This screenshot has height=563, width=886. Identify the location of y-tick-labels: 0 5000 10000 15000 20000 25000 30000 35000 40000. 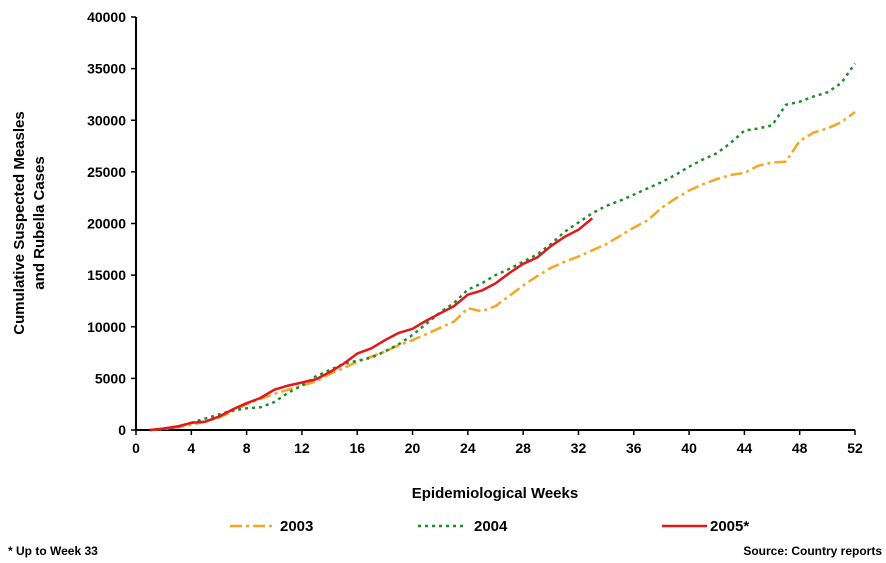
(106, 223).